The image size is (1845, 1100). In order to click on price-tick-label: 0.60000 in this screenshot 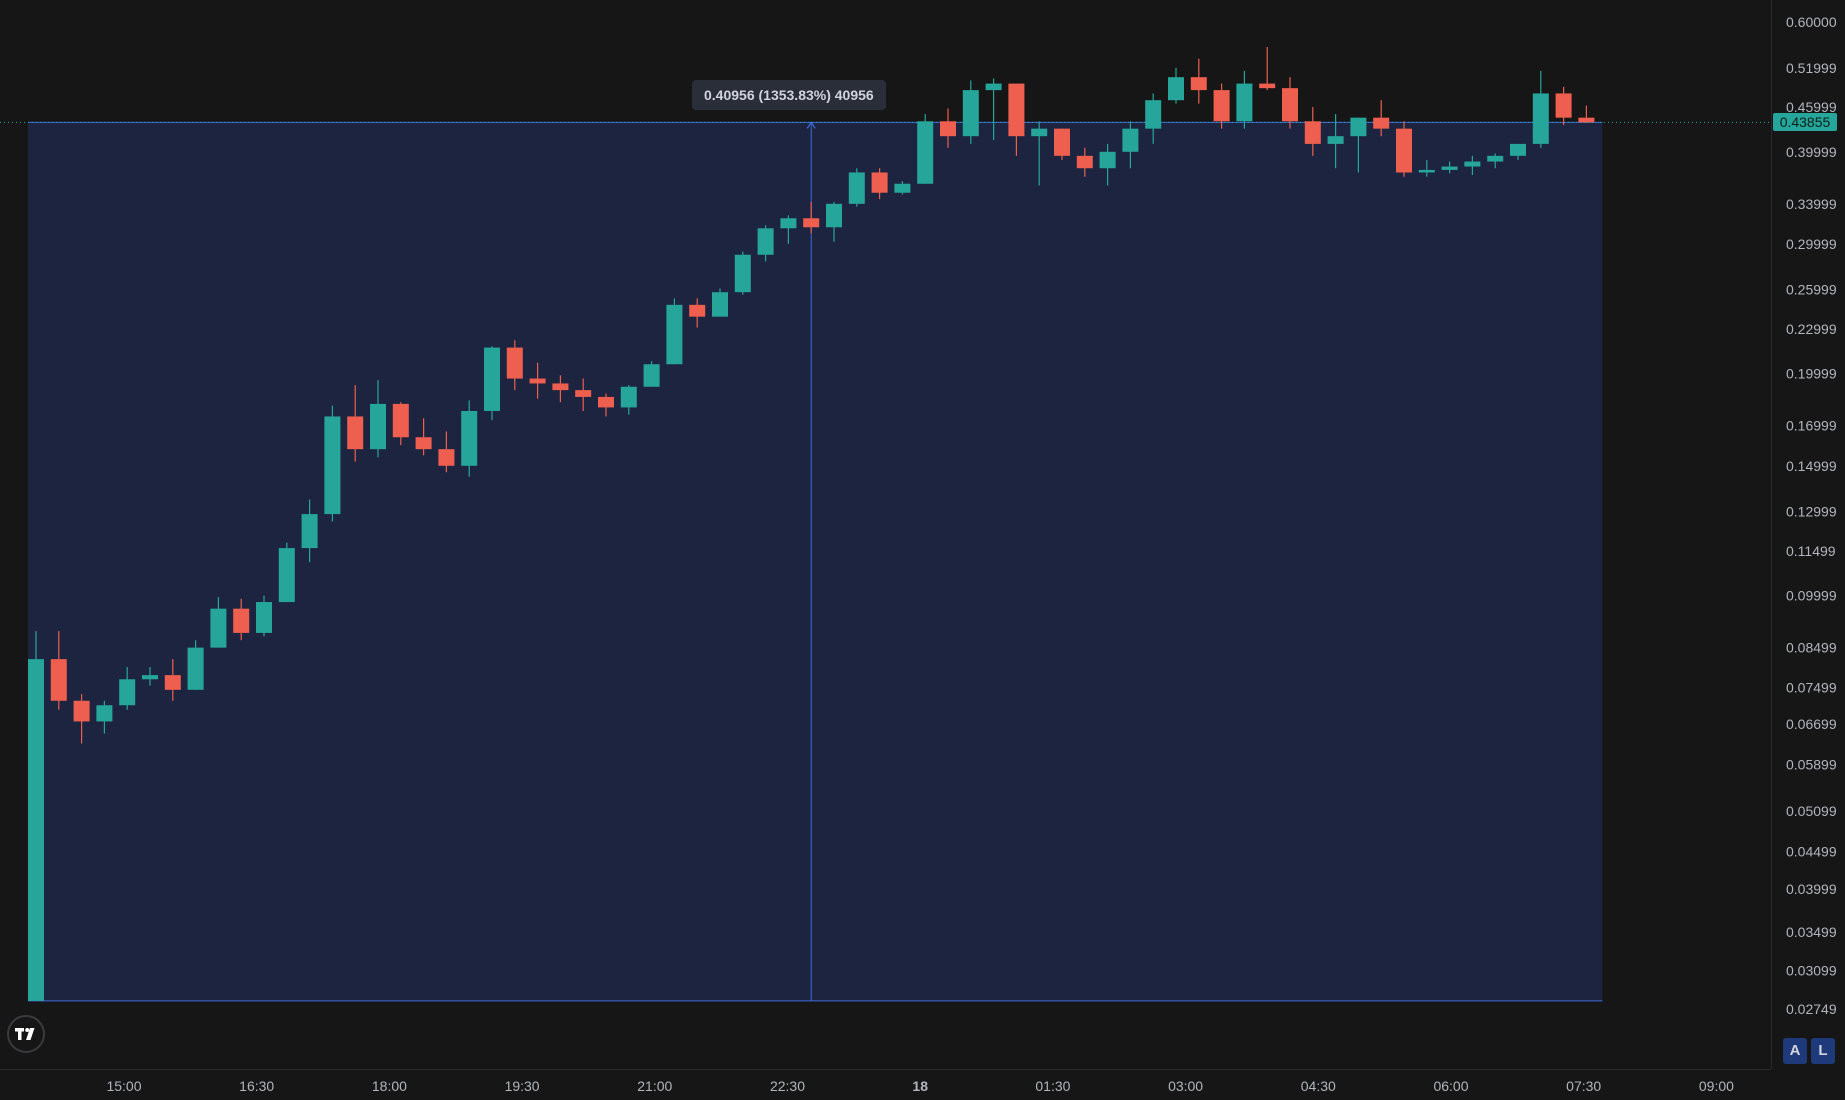, I will do `click(1811, 22)`.